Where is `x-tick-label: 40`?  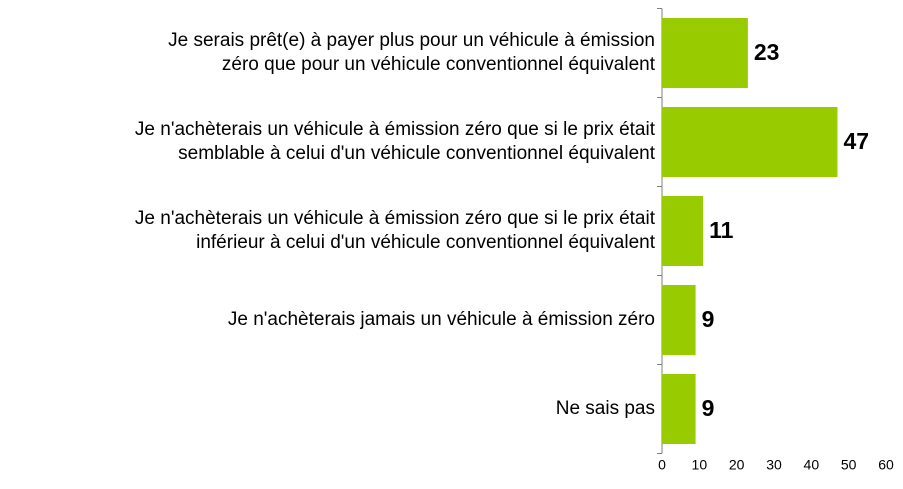 x-tick-label: 40 is located at coordinates (812, 465).